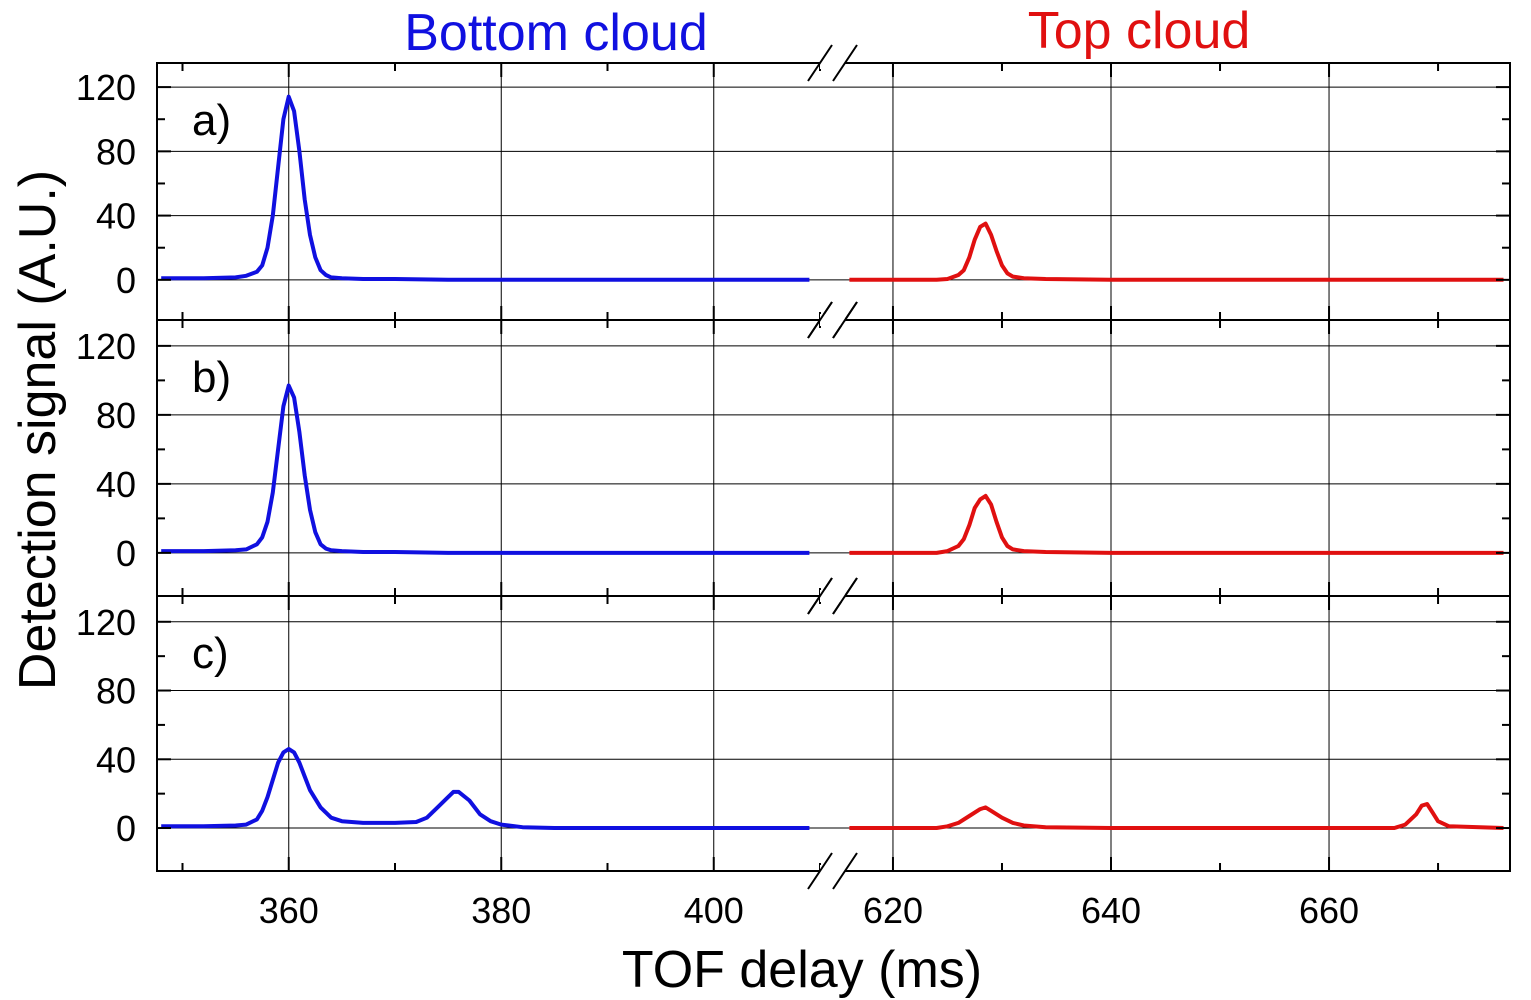  I want to click on curve-top-panel-b, so click(1176, 524).